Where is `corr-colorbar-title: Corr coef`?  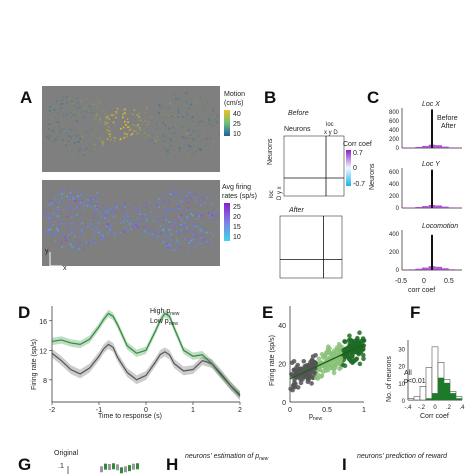 corr-colorbar-title: Corr coef is located at coordinates (357, 144).